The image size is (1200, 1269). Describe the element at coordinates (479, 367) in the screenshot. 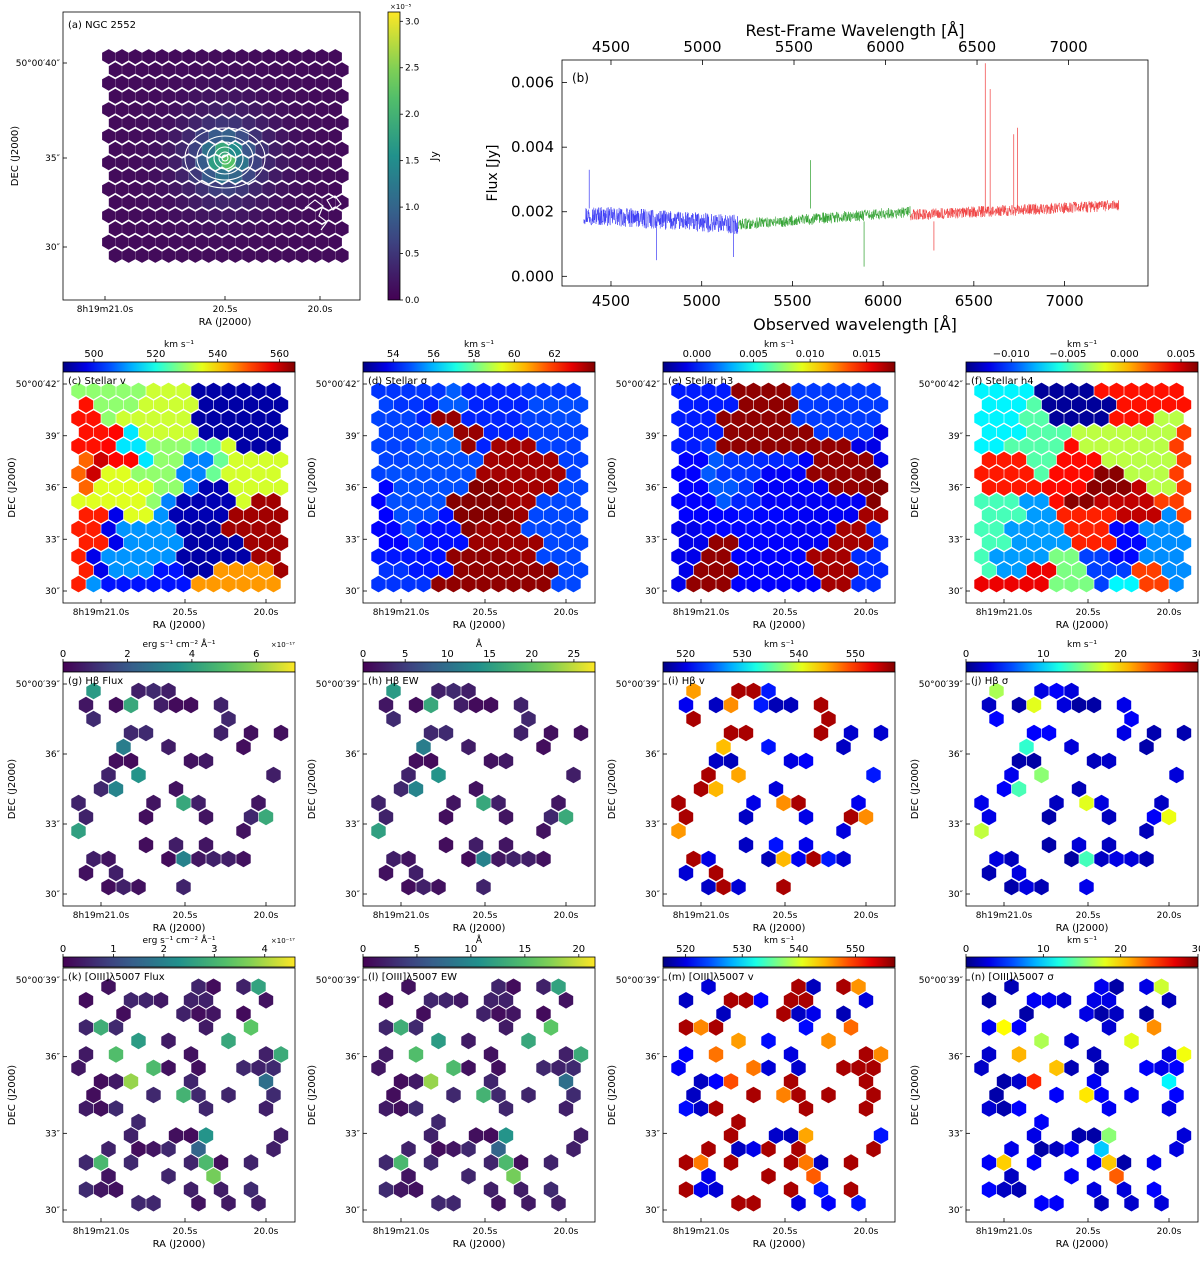

I see `colorbar-d` at that location.